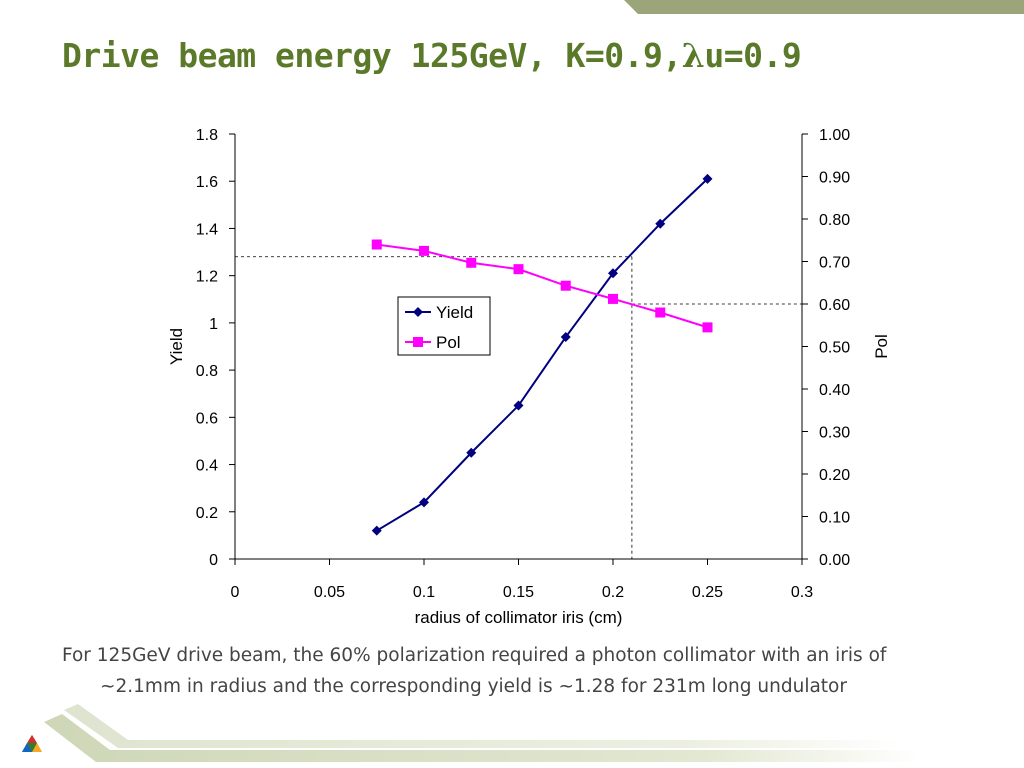 The width and height of the screenshot is (1024, 768). What do you see at coordinates (834, 390) in the screenshot?
I see `y2-tick-label: 0.40` at bounding box center [834, 390].